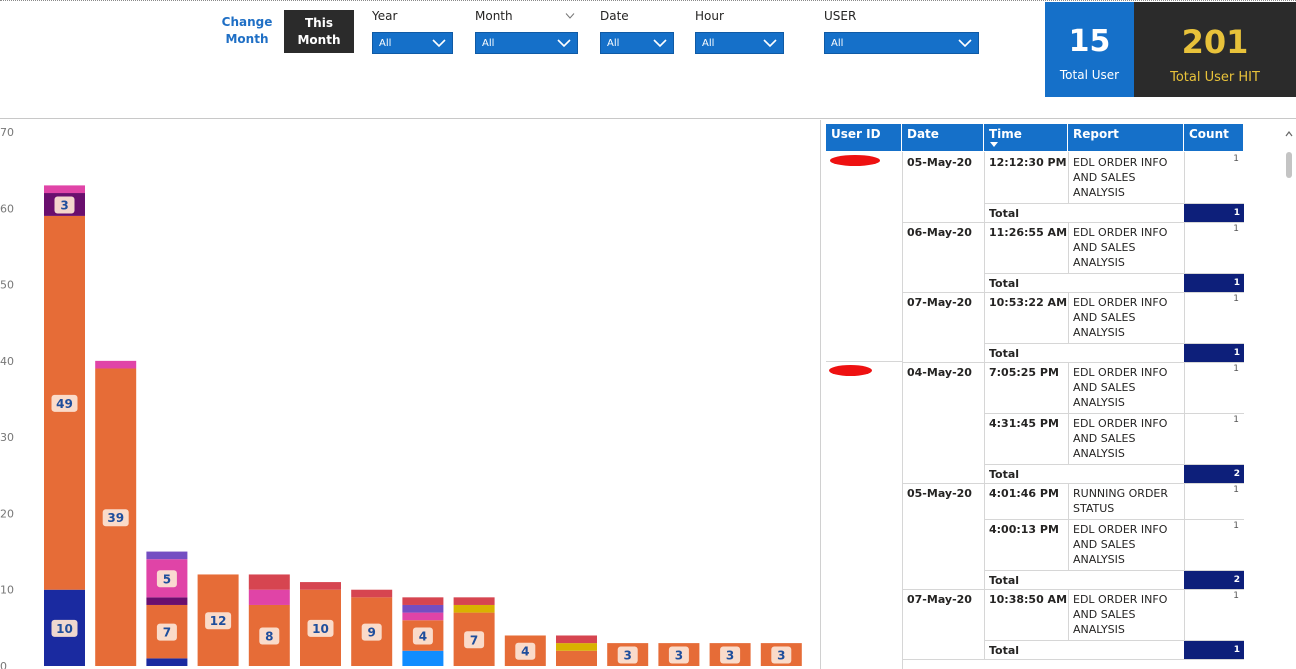  I want to click on scroll-up-icon, so click(1289, 134).